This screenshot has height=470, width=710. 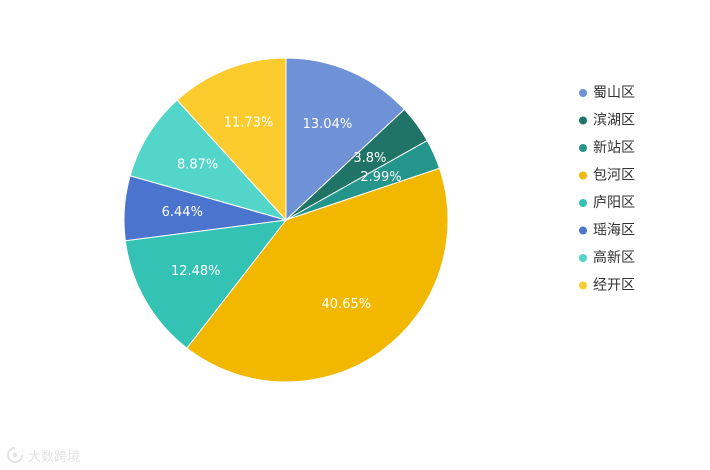 What do you see at coordinates (614, 148) in the screenshot?
I see `legend-label-3: 新站区` at bounding box center [614, 148].